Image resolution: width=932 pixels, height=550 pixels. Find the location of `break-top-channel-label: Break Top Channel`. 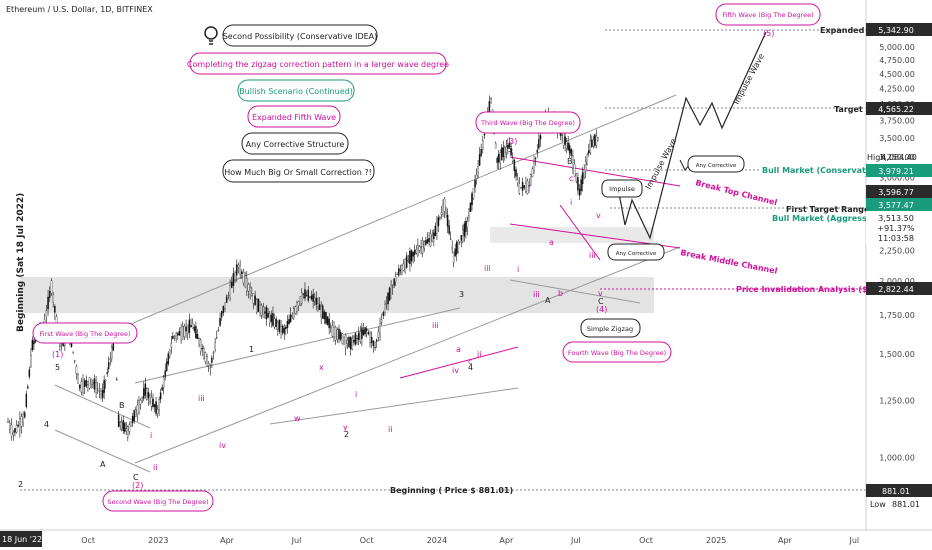

break-top-channel-label: Break Top Channel is located at coordinates (737, 192).